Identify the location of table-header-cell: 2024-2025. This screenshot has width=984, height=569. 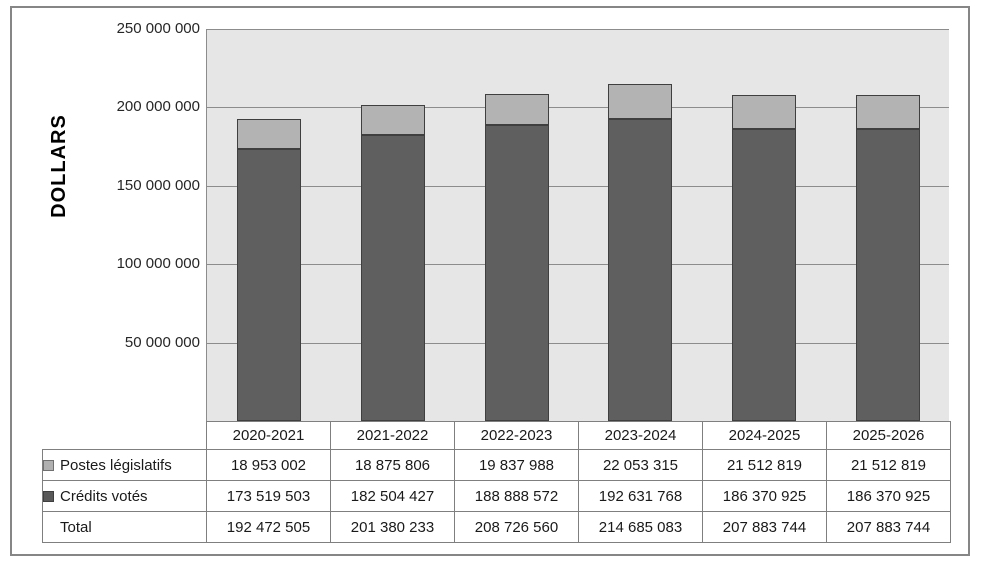
(764, 435).